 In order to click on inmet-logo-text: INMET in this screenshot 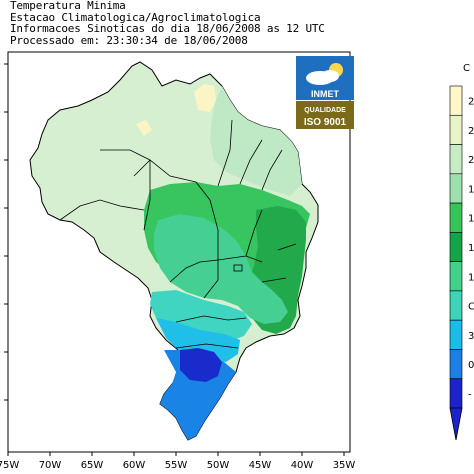, I will do `click(325, 94)`.